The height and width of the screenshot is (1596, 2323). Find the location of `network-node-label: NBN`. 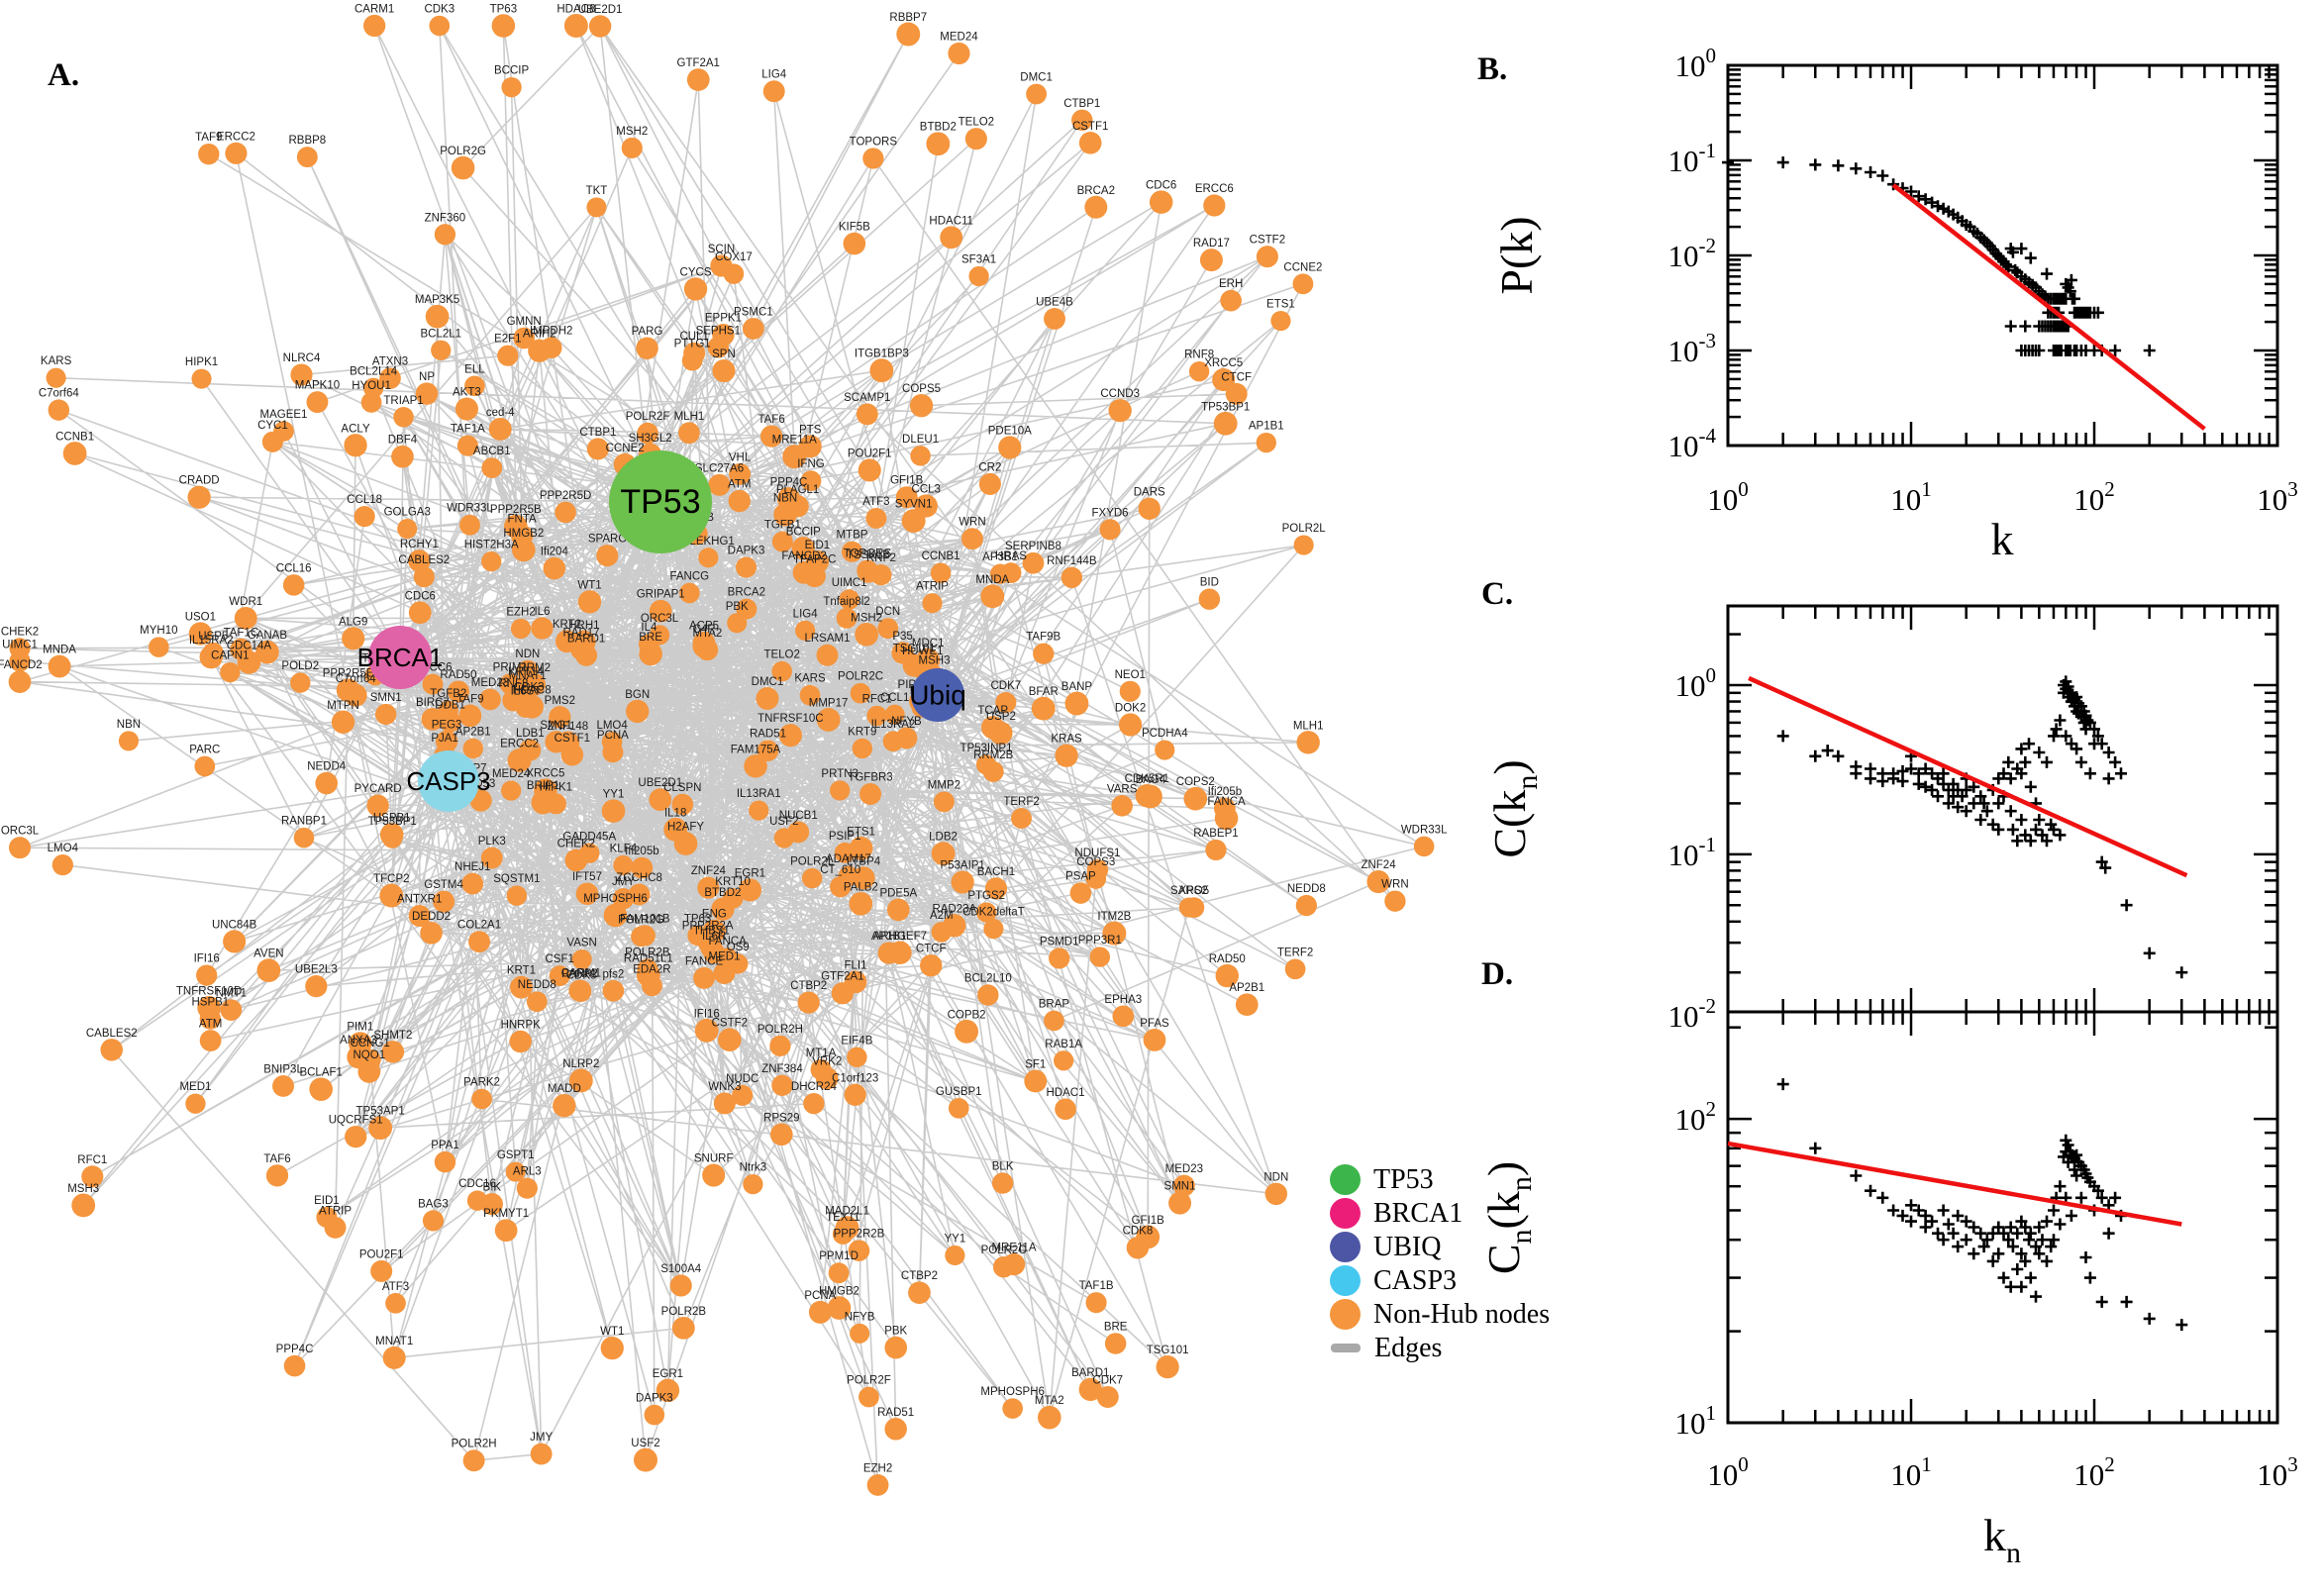

network-node-label: NBN is located at coordinates (129, 725).